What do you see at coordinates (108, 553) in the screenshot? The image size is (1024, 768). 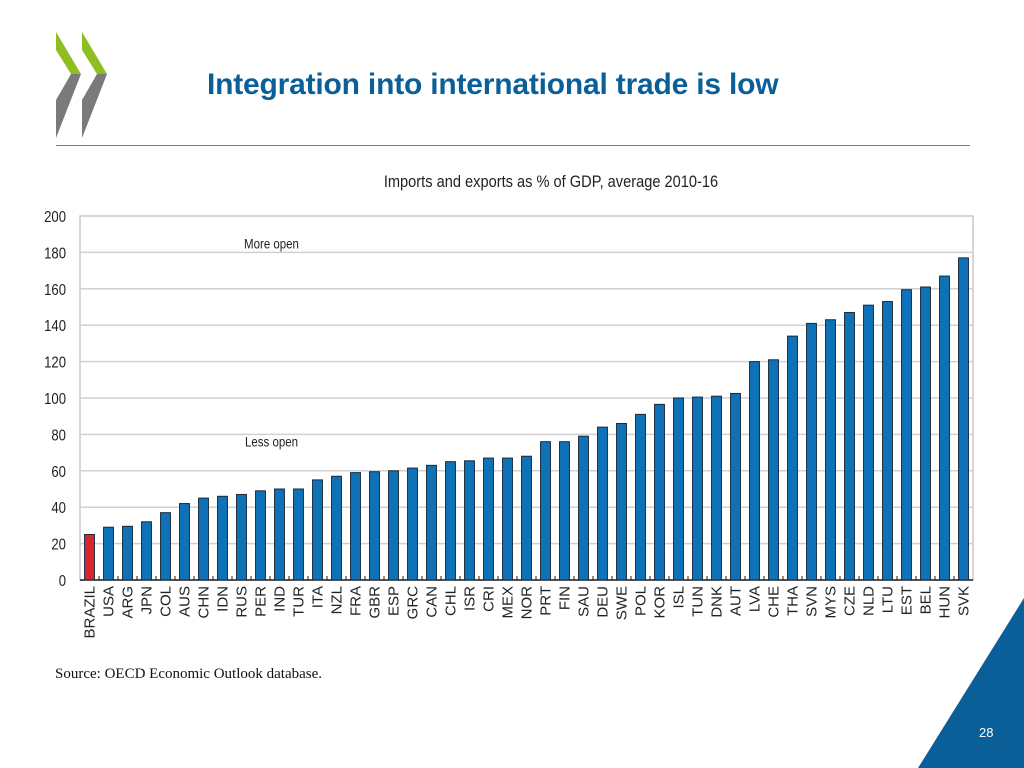 I see `bar-usa` at bounding box center [108, 553].